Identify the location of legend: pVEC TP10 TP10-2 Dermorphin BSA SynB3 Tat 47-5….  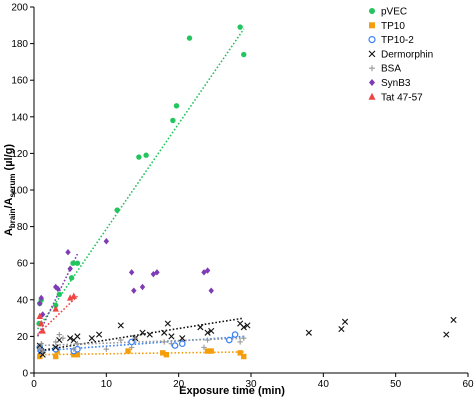
(400, 55).